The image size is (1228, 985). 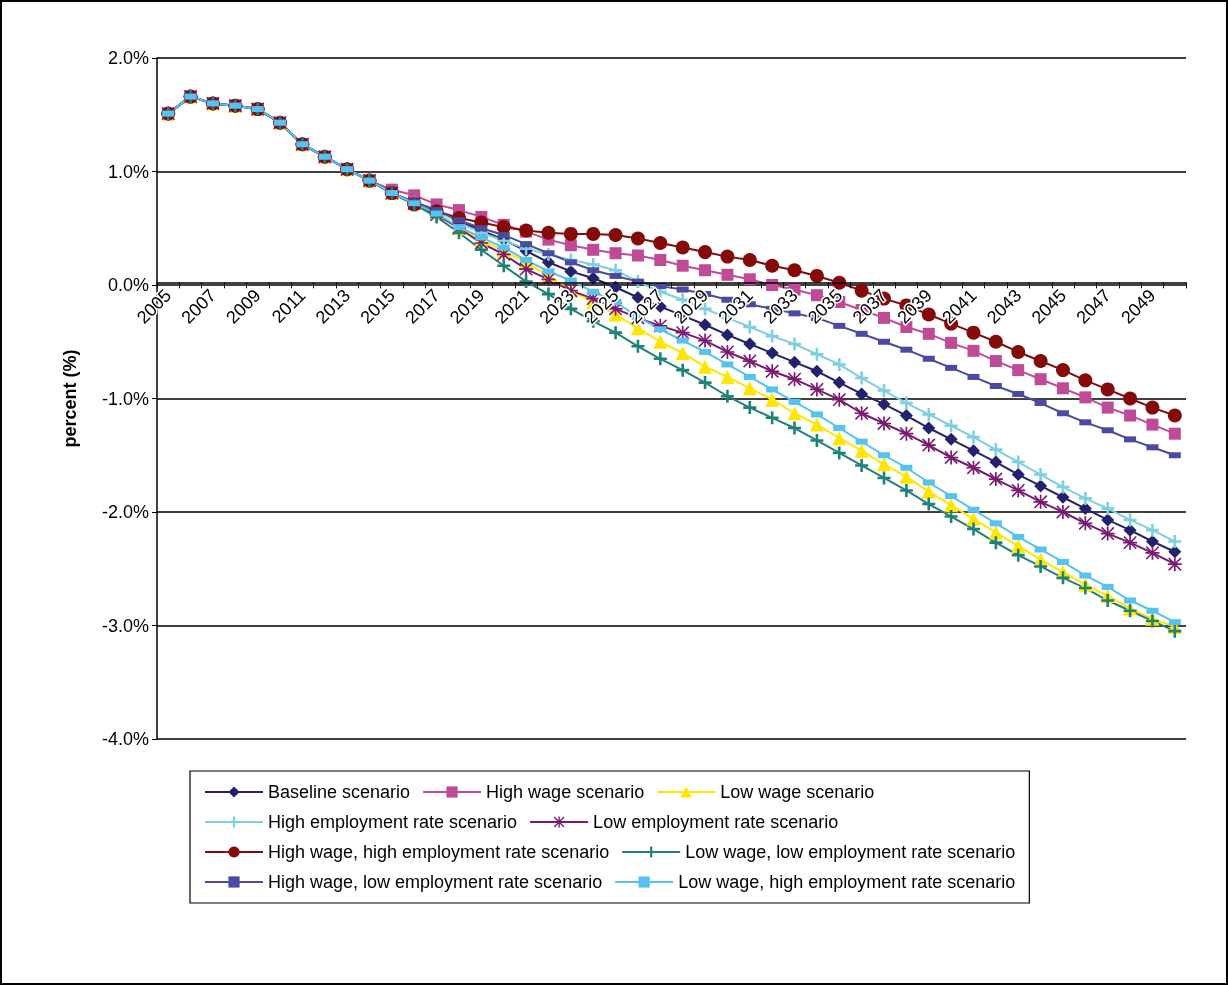 What do you see at coordinates (850, 852) in the screenshot?
I see `legend-label: Low wage, low employment rate scenario` at bounding box center [850, 852].